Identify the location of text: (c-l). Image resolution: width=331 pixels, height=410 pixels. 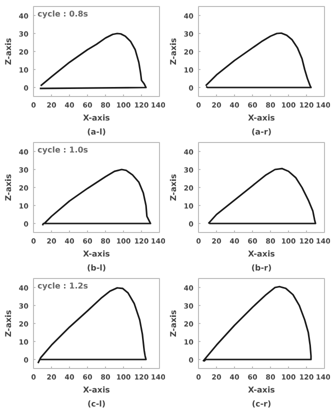
(96, 404).